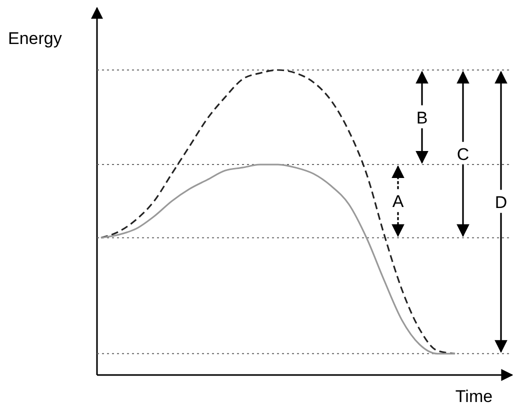 This screenshot has height=408, width=516. Describe the element at coordinates (474, 396) in the screenshot. I see `x-axis-title: Time` at that location.